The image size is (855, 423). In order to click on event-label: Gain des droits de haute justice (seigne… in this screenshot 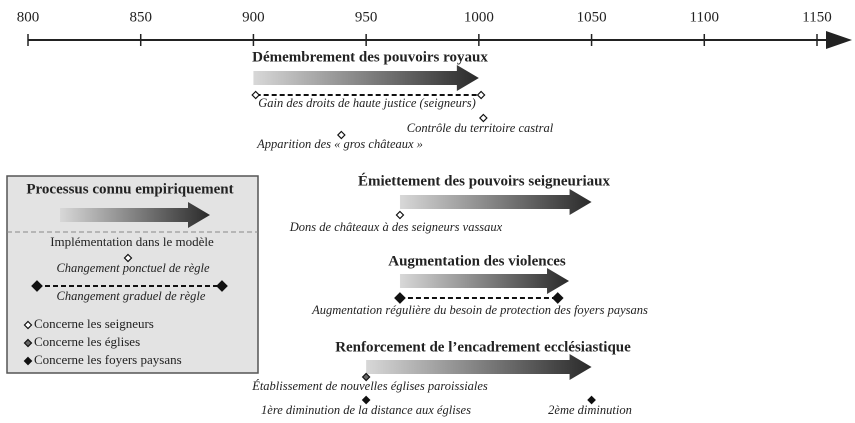, I will do `click(367, 103)`.